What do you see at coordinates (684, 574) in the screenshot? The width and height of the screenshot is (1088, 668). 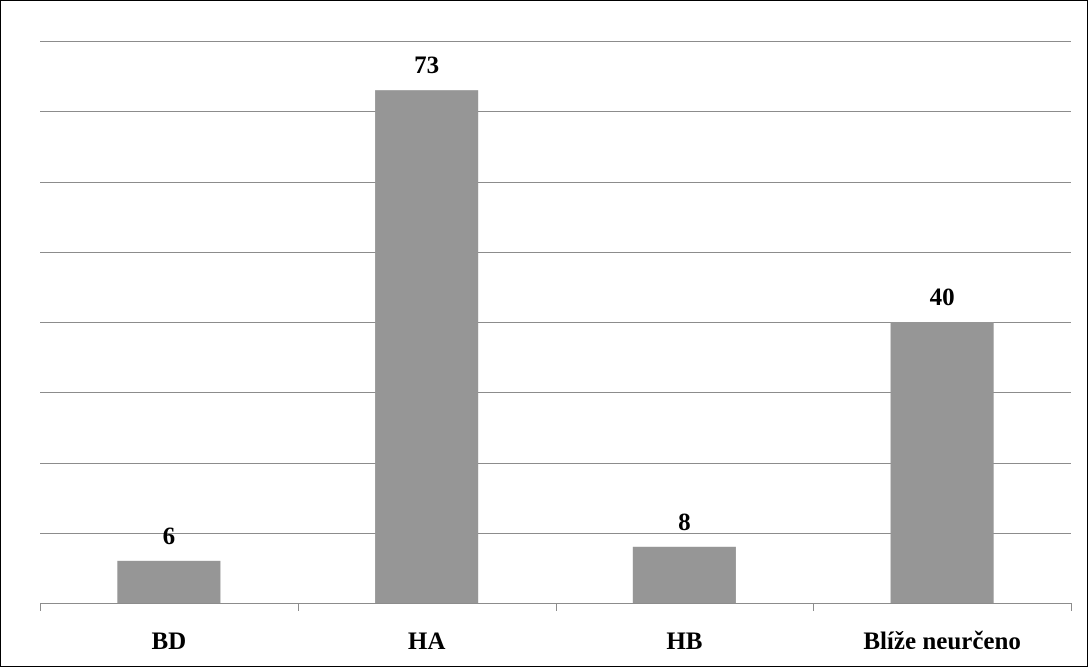 I see `bar-hb` at bounding box center [684, 574].